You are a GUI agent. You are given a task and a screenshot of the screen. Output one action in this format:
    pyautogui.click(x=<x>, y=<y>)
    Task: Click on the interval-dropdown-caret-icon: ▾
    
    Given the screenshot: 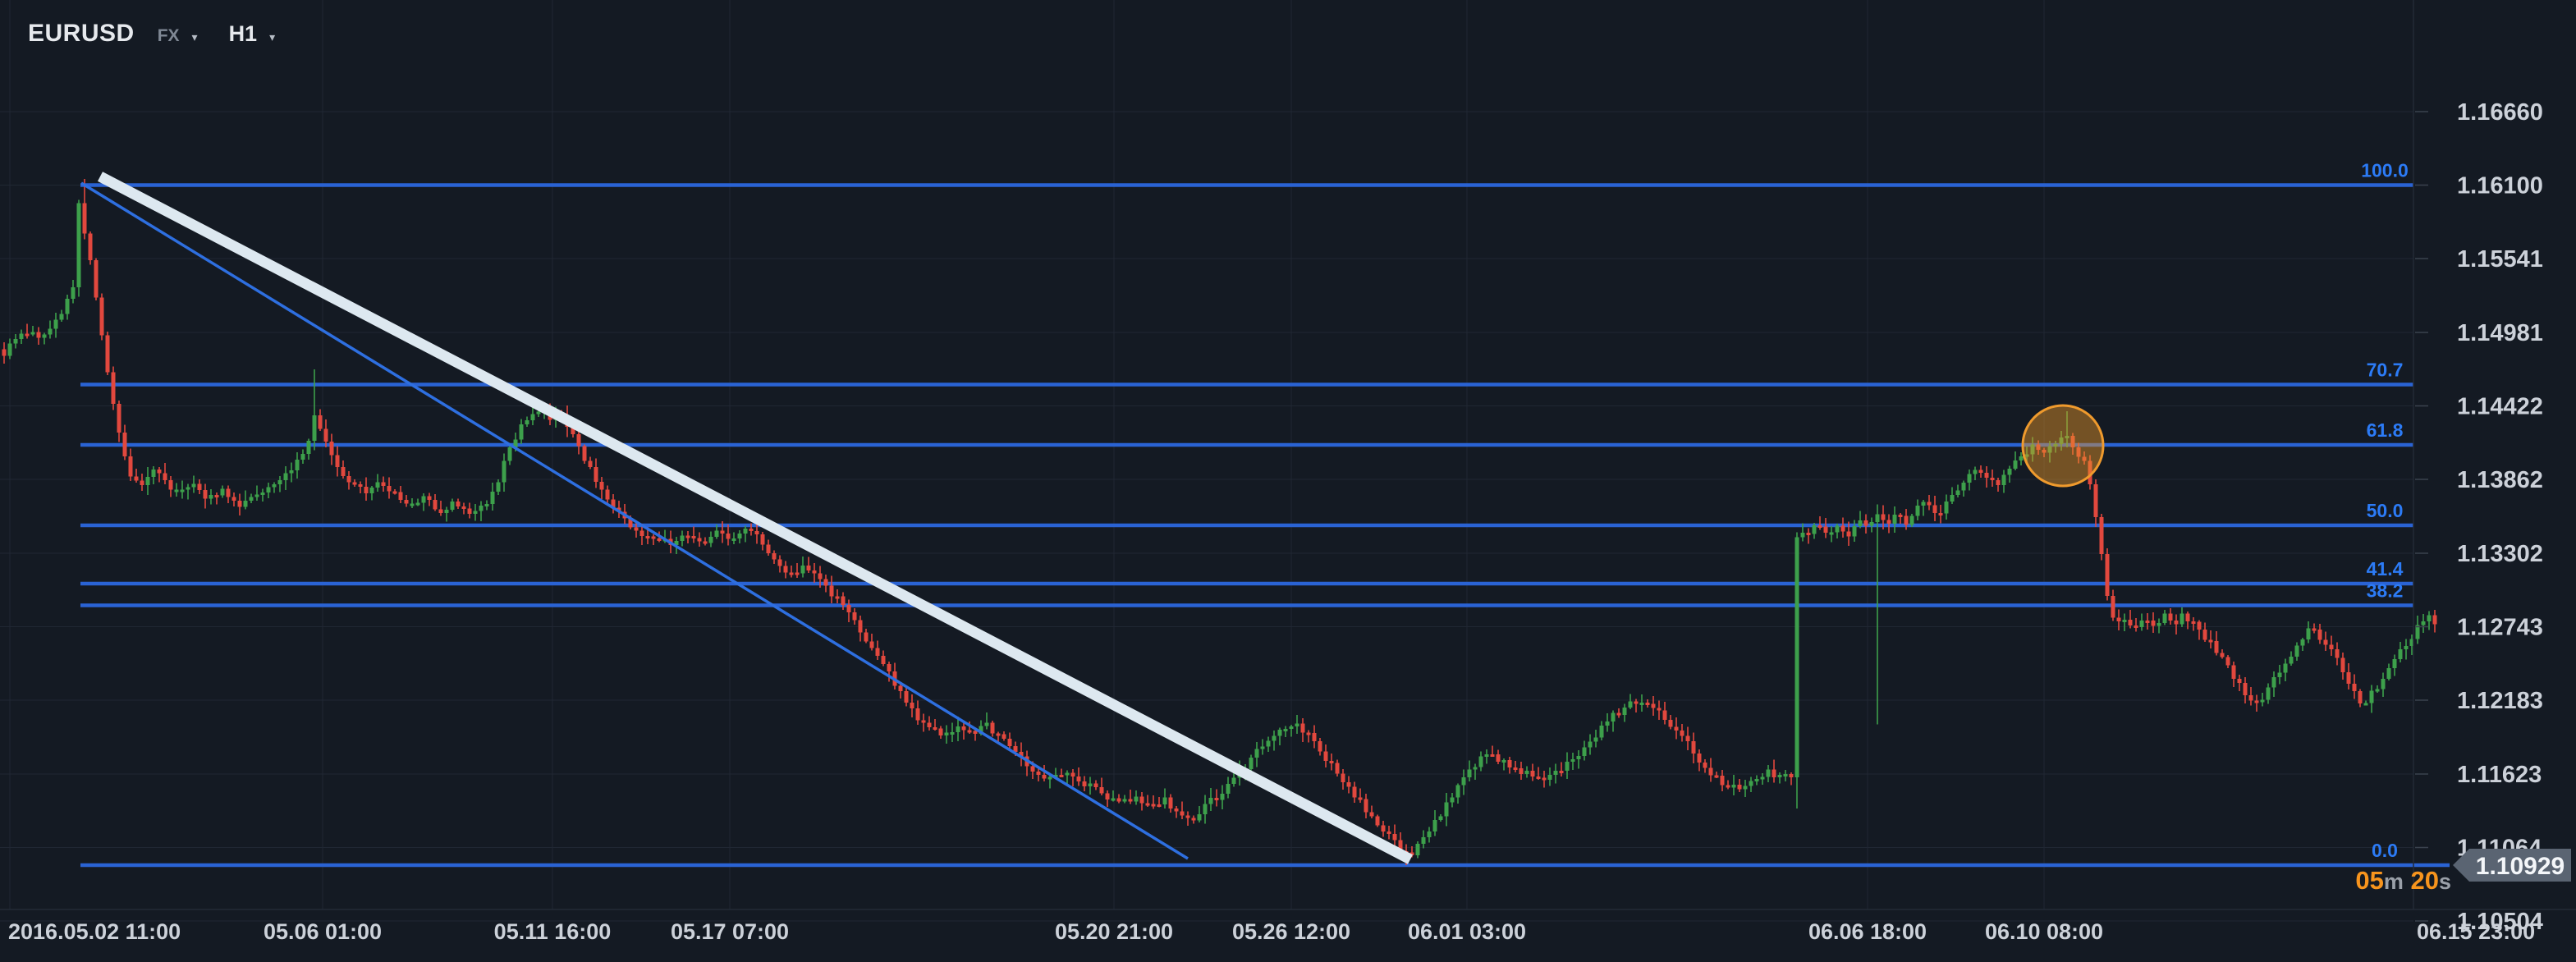 What is the action you would take?
    pyautogui.click(x=272, y=37)
    